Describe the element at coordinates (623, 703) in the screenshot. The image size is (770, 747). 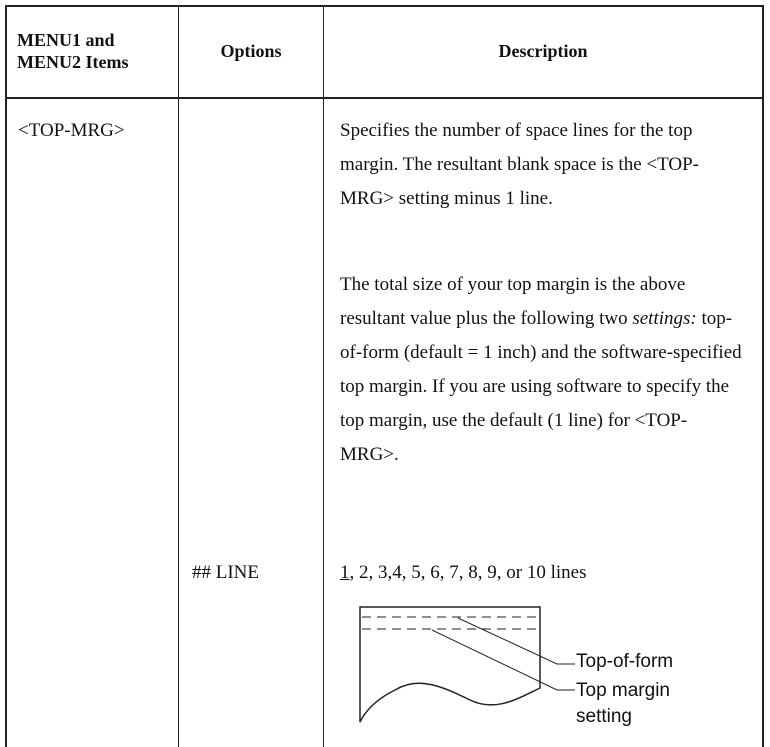
I see `diagram-label: Top margin setting` at that location.